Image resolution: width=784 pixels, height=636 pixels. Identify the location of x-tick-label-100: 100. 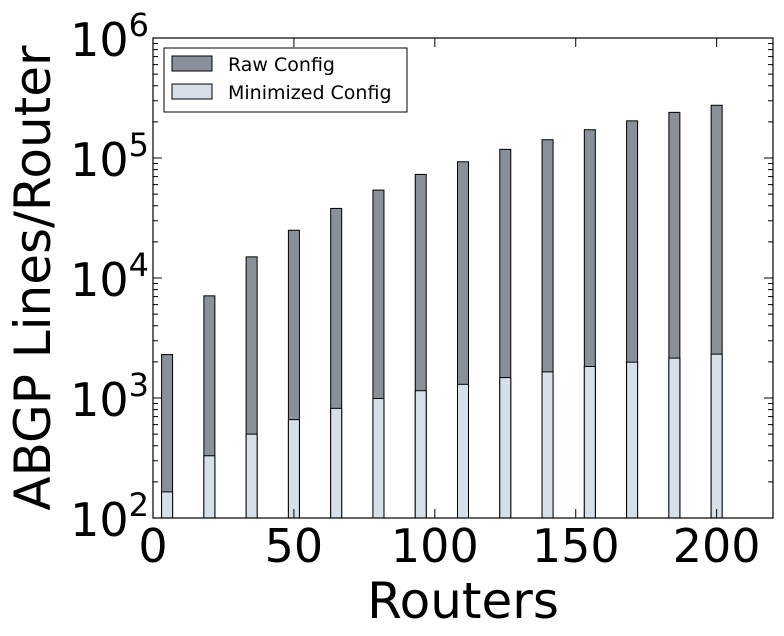
(435, 546).